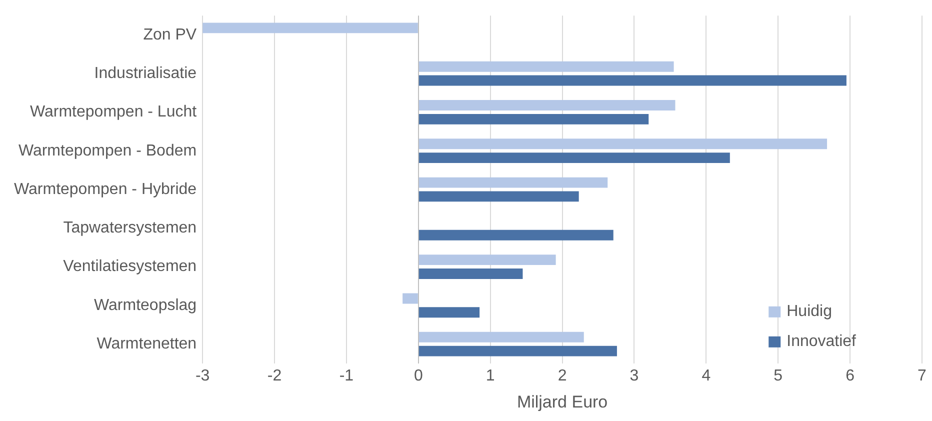 This screenshot has height=421, width=932. What do you see at coordinates (274, 375) in the screenshot?
I see `x-tick-label: -2` at bounding box center [274, 375].